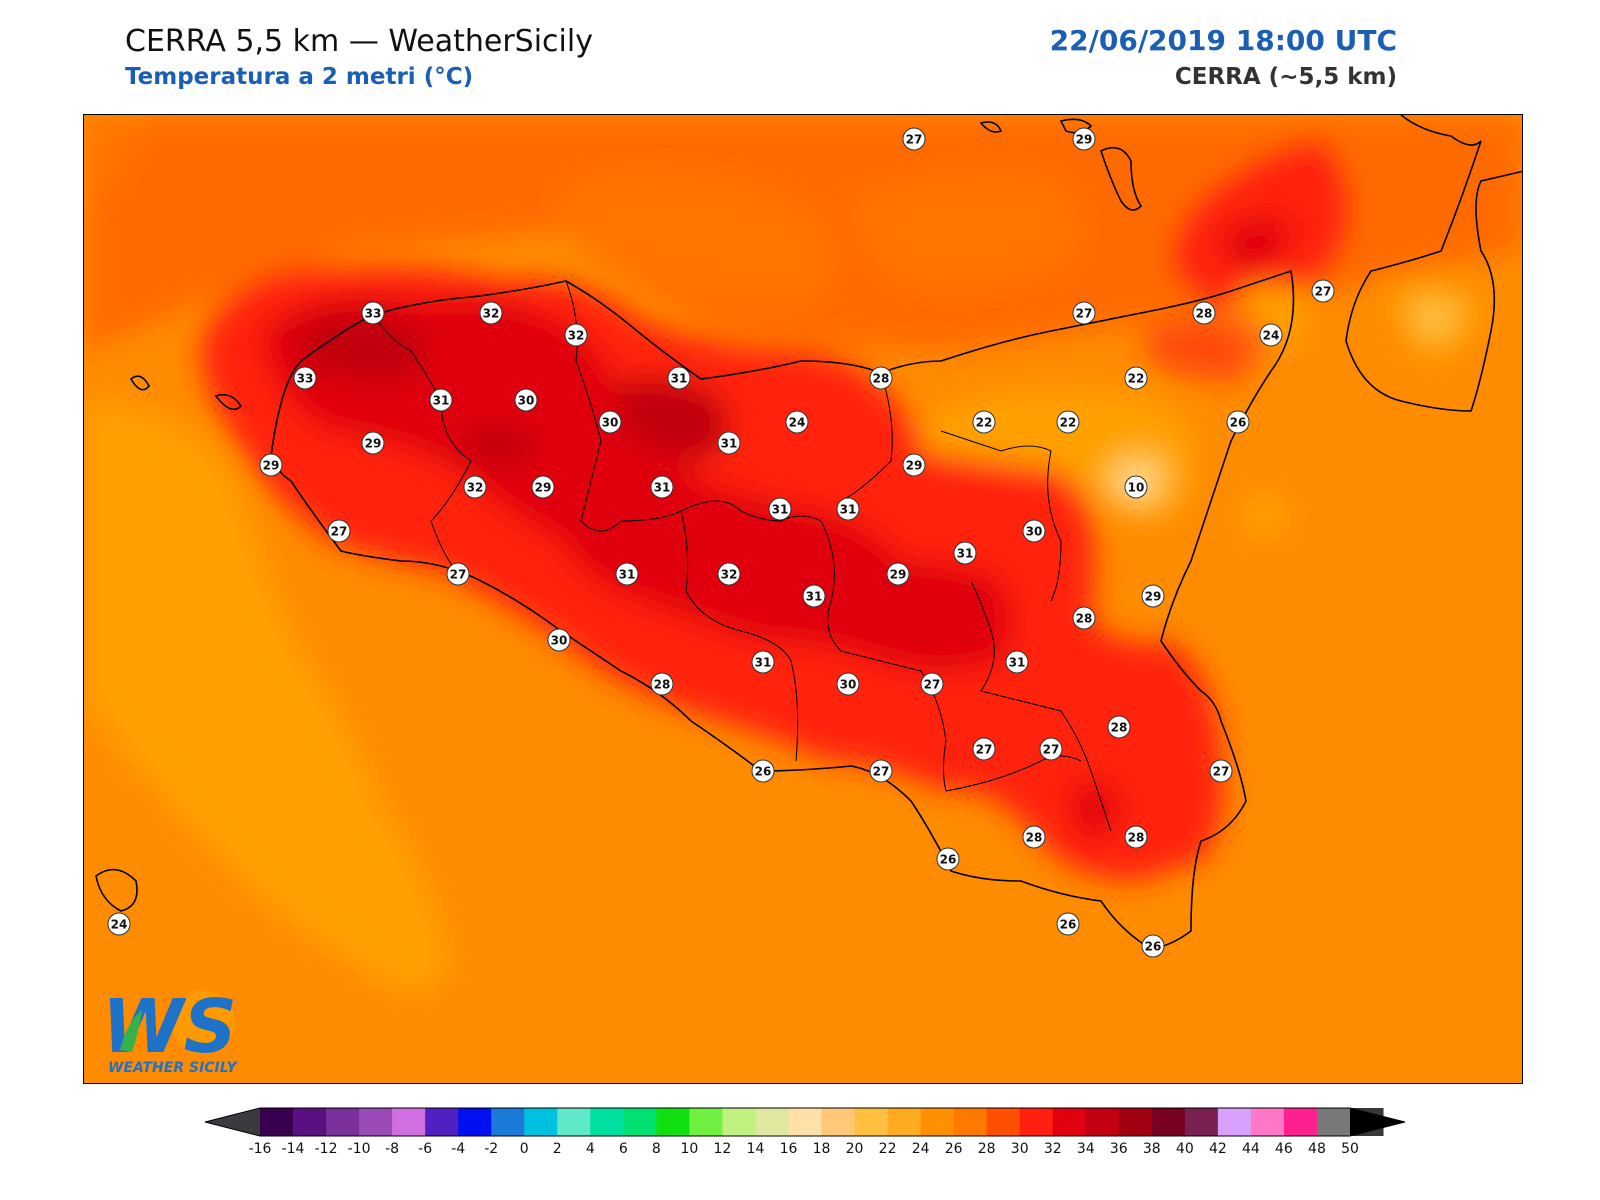  What do you see at coordinates (1020, 1149) in the screenshot?
I see `colorbar-tick-label: 30` at bounding box center [1020, 1149].